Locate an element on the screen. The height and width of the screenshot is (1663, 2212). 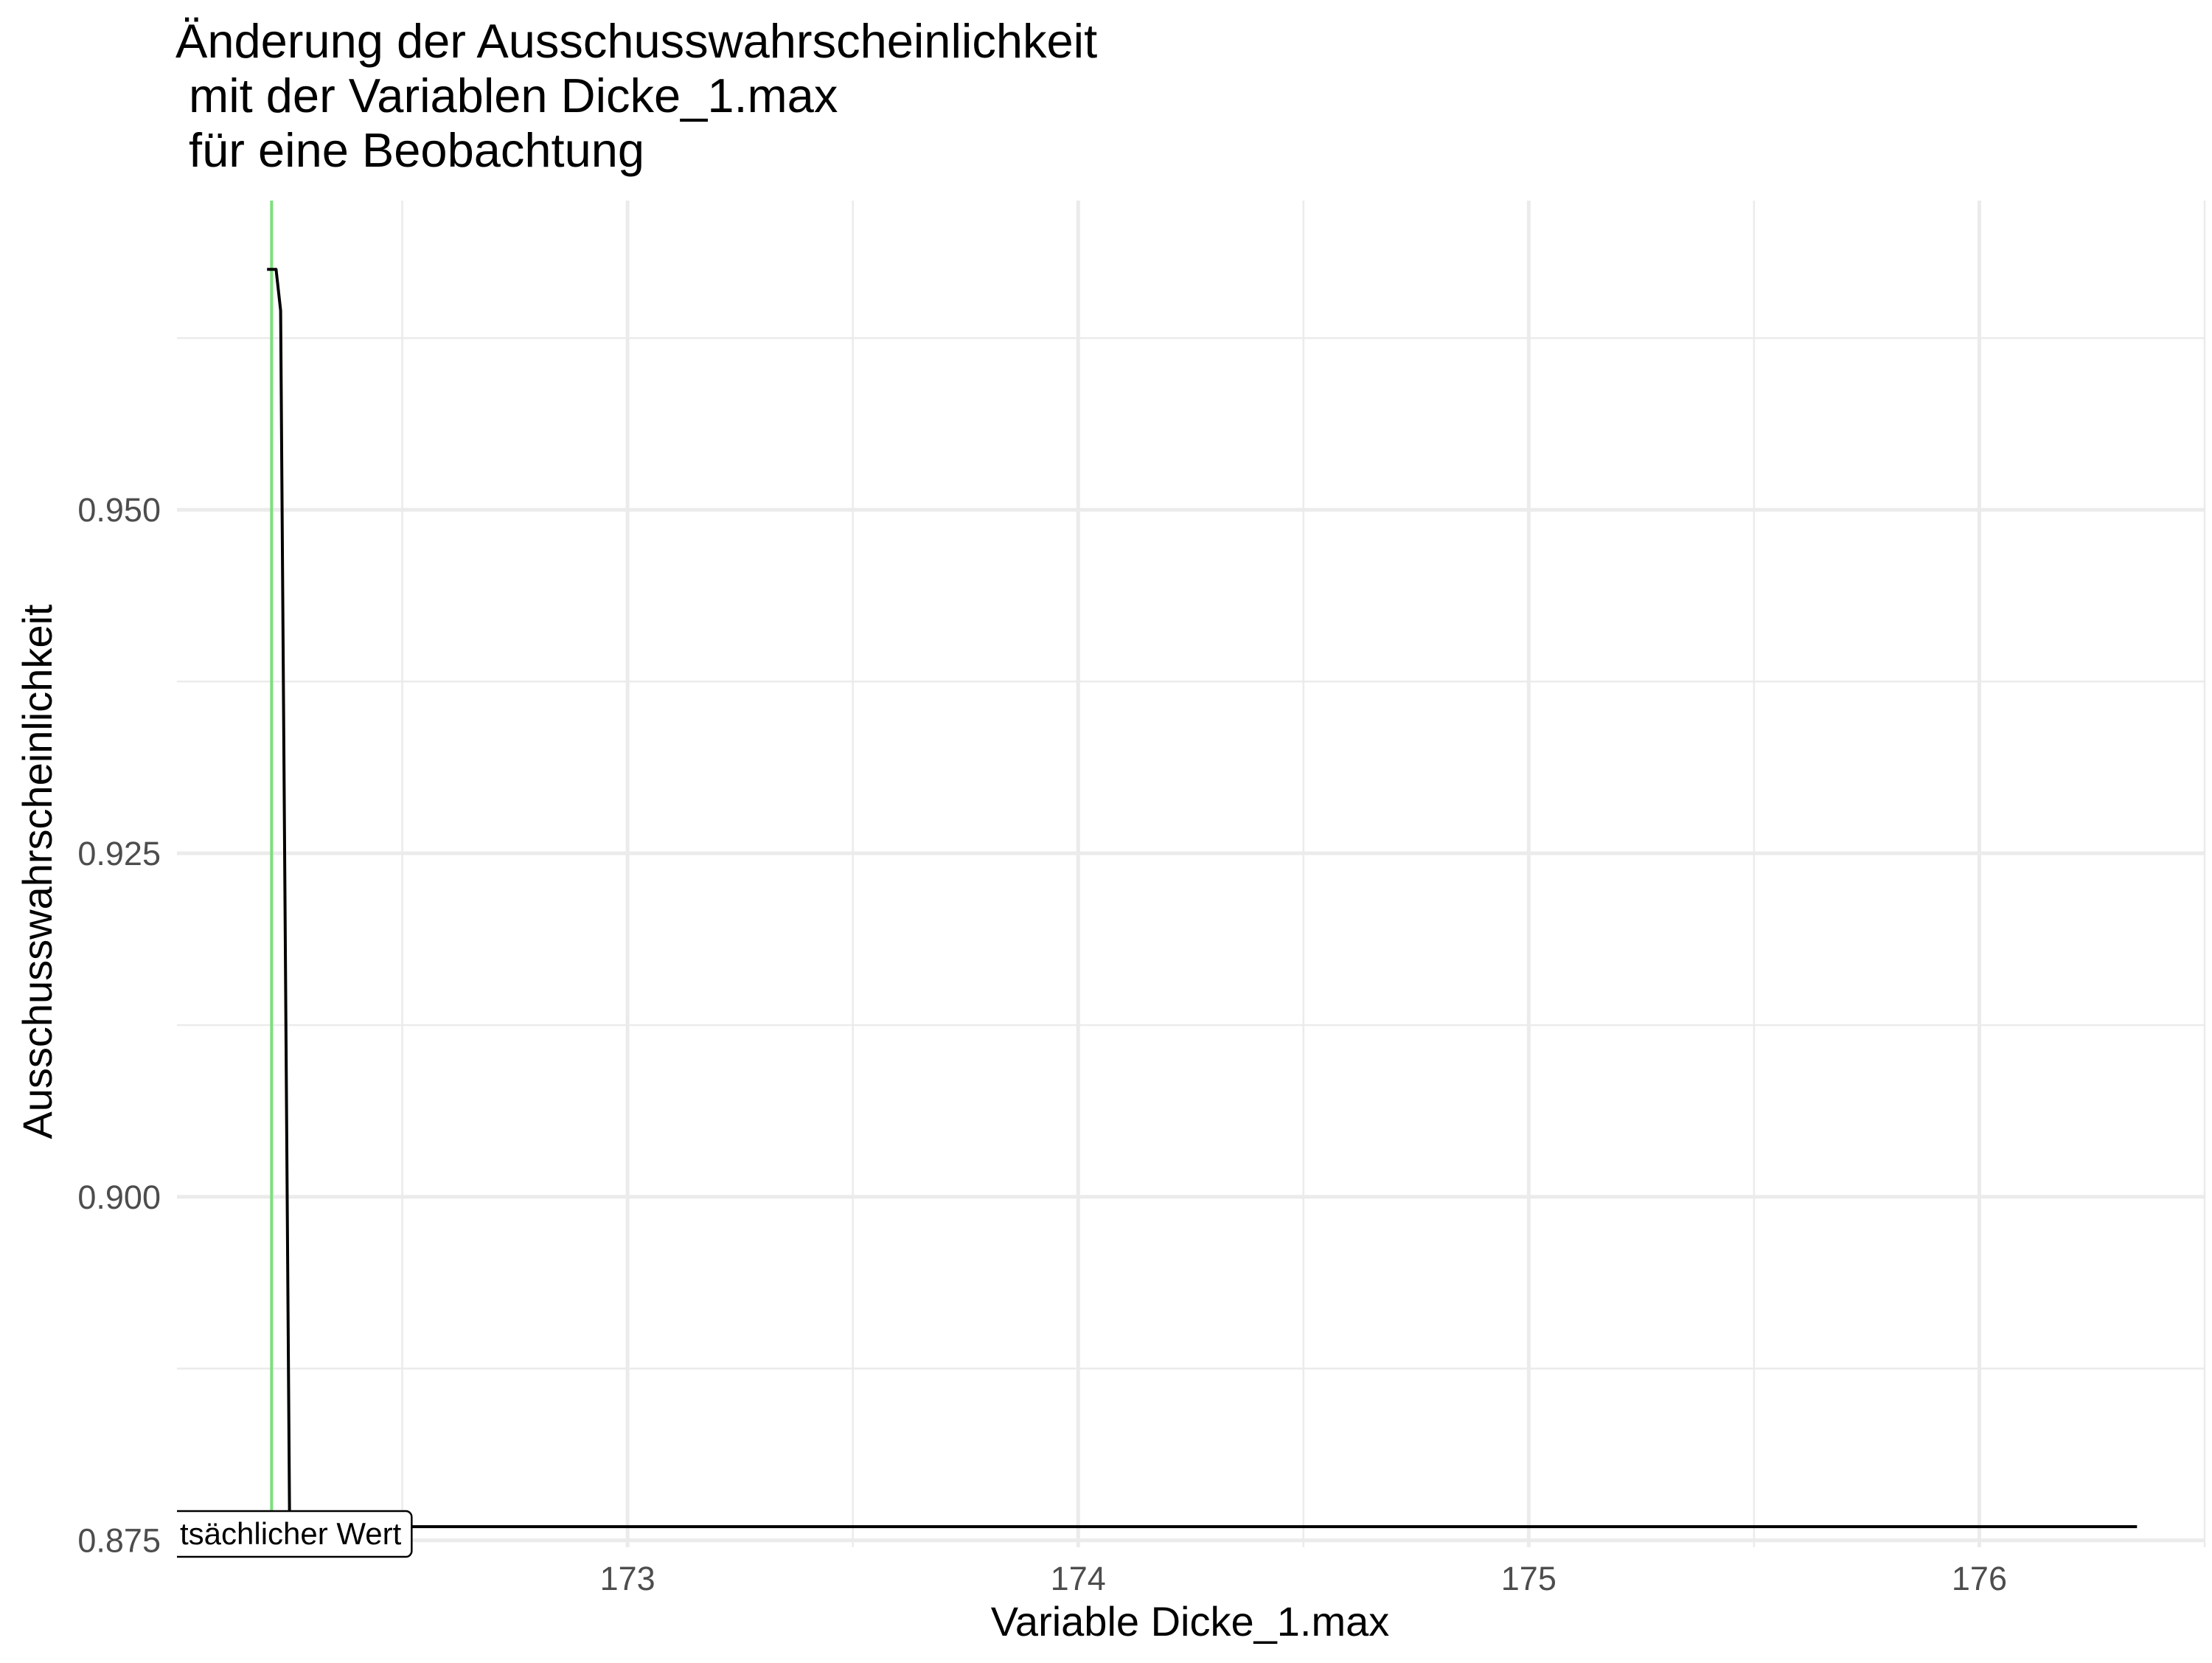
annotation-label: tsächlicher Wert is located at coordinates (291, 1533).